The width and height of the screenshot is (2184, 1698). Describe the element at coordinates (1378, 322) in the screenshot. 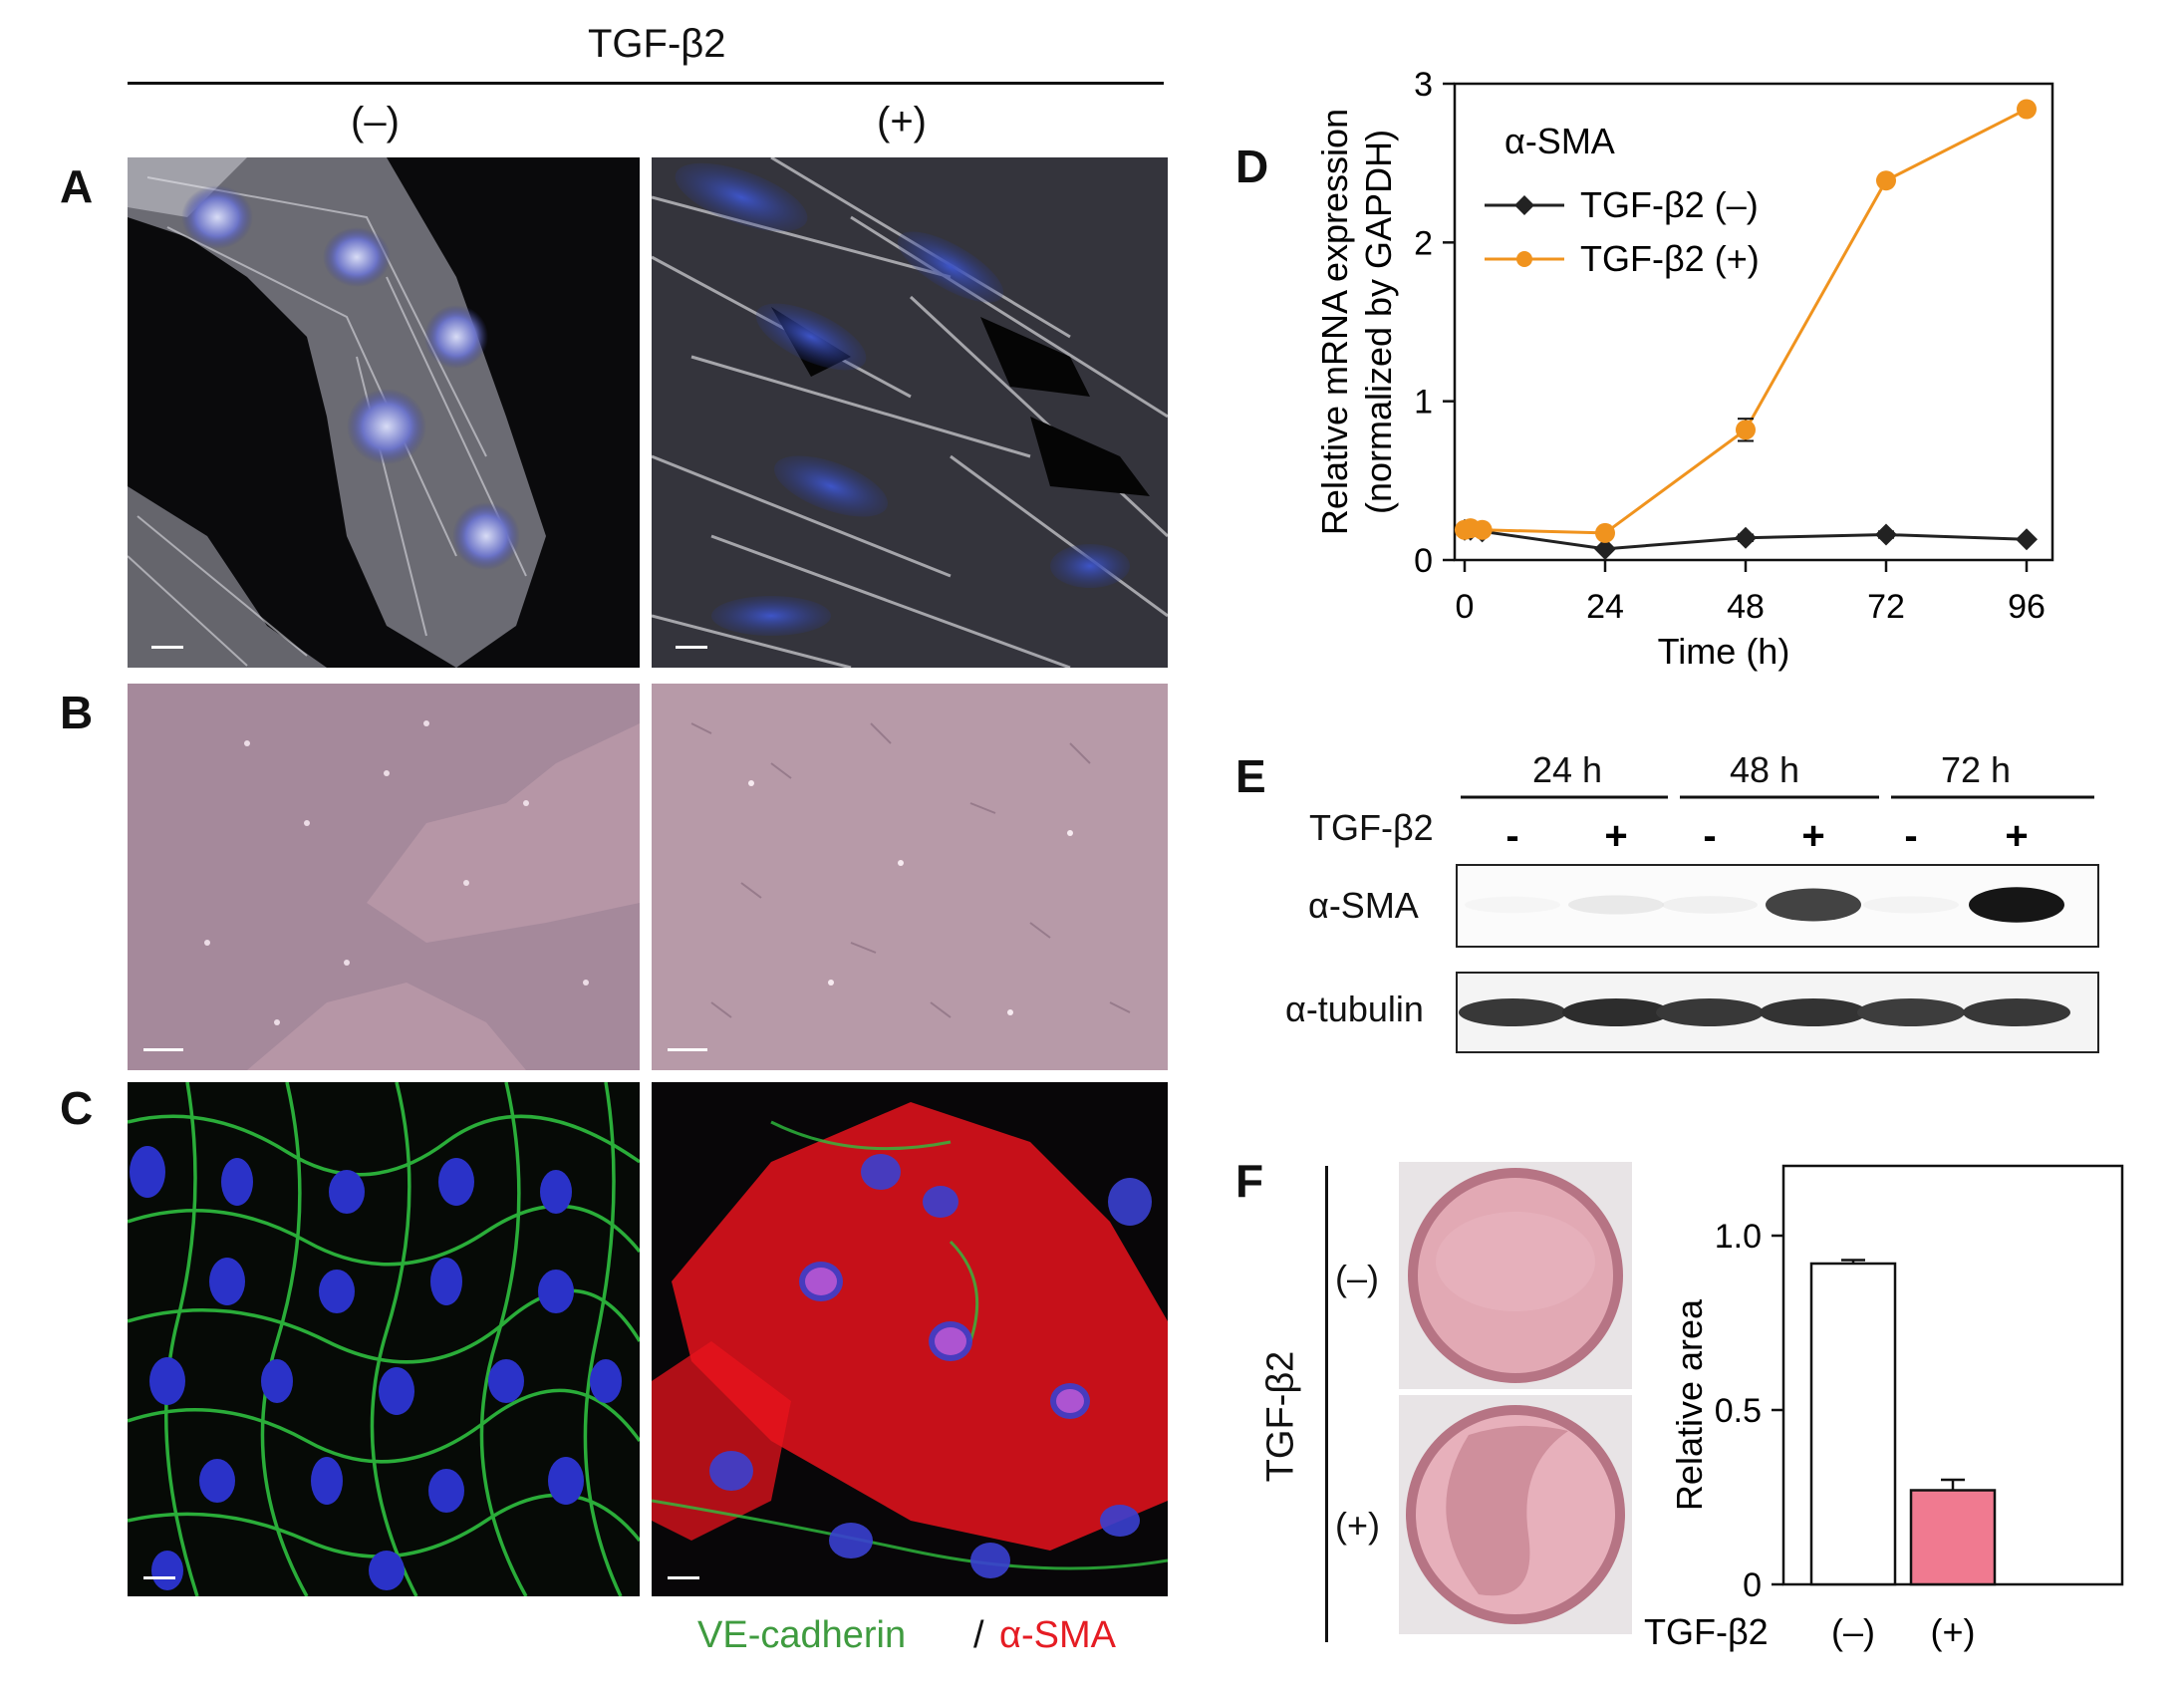

I see `y-axis-label-2: (normalized by GAPDH)` at that location.